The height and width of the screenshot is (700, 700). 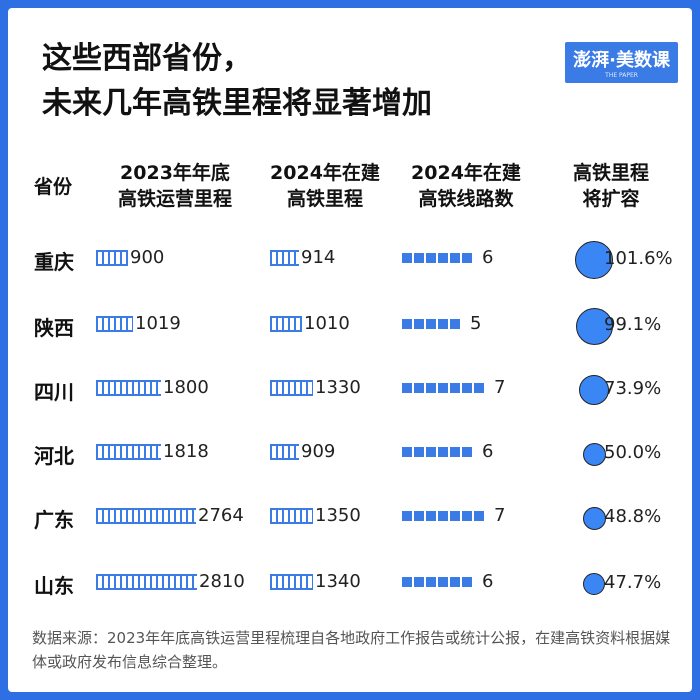 I want to click on mileage-2023-cell: 900, so click(x=130, y=257).